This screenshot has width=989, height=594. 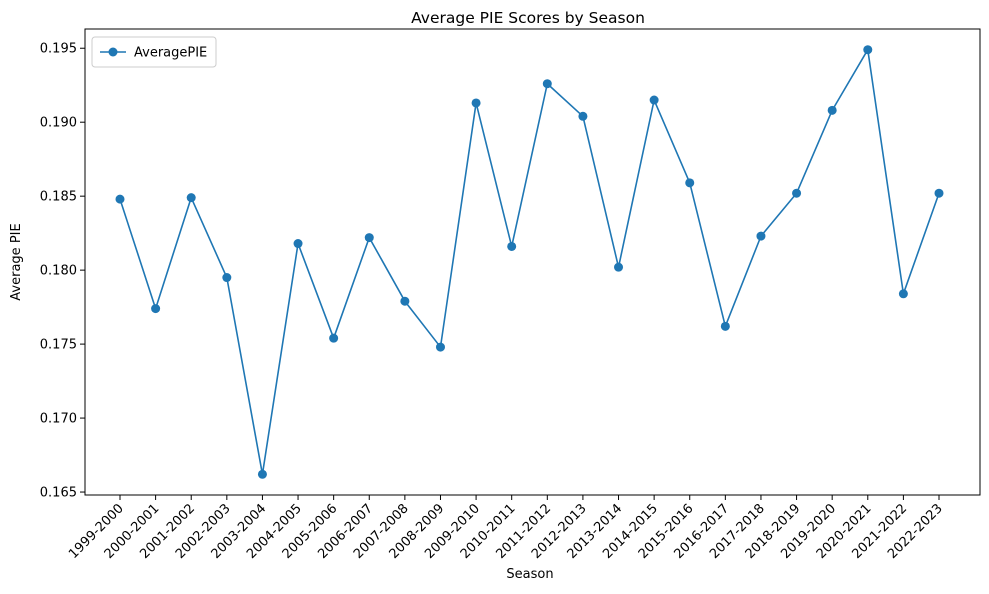 What do you see at coordinates (58, 419) in the screenshot?
I see `y-tick-label: 0.170` at bounding box center [58, 419].